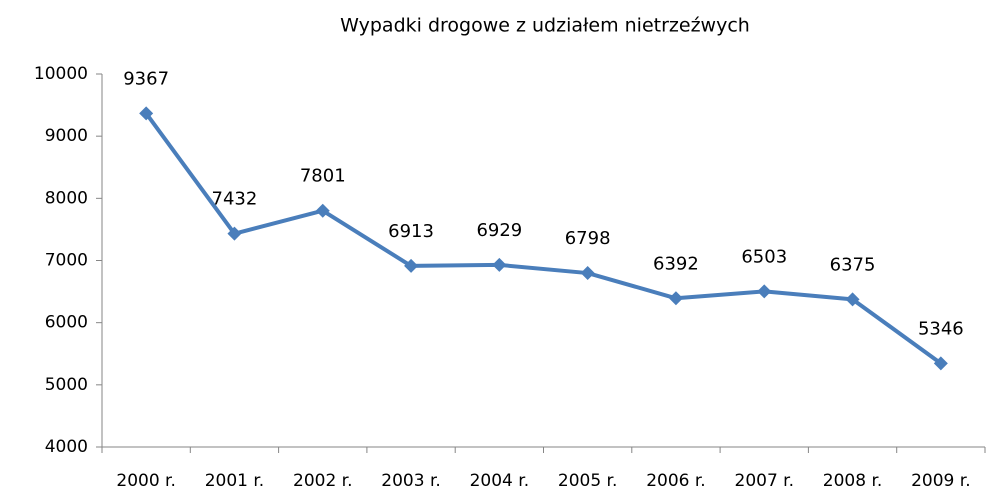 Image resolution: width=989 pixels, height=495 pixels. What do you see at coordinates (66, 447) in the screenshot?
I see `y-tick-label: 4000` at bounding box center [66, 447].